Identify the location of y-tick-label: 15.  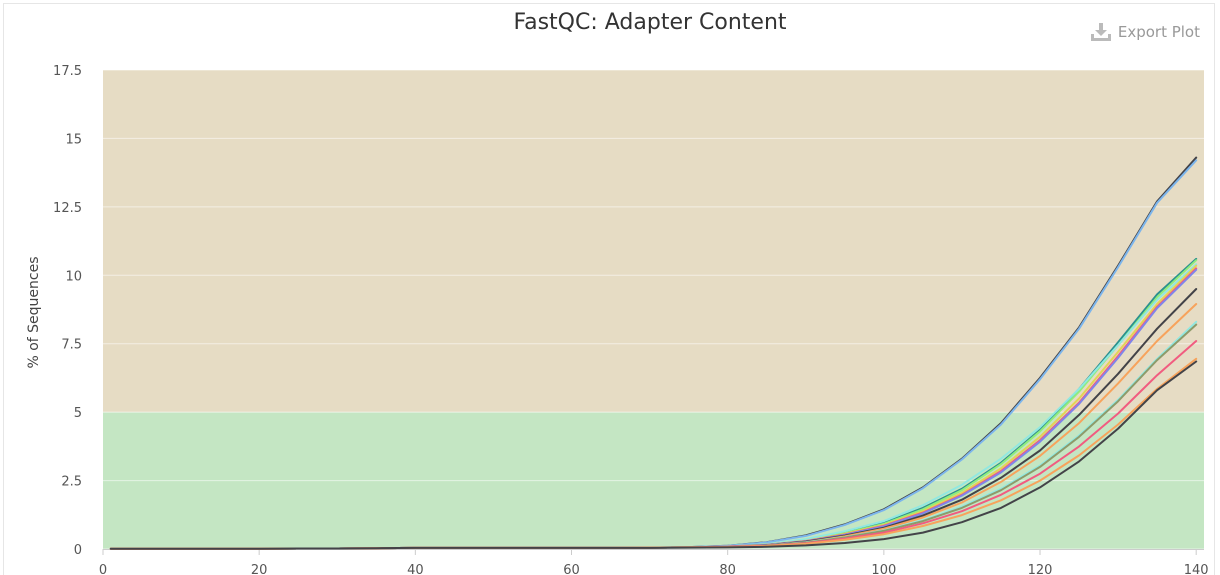
(73, 139).